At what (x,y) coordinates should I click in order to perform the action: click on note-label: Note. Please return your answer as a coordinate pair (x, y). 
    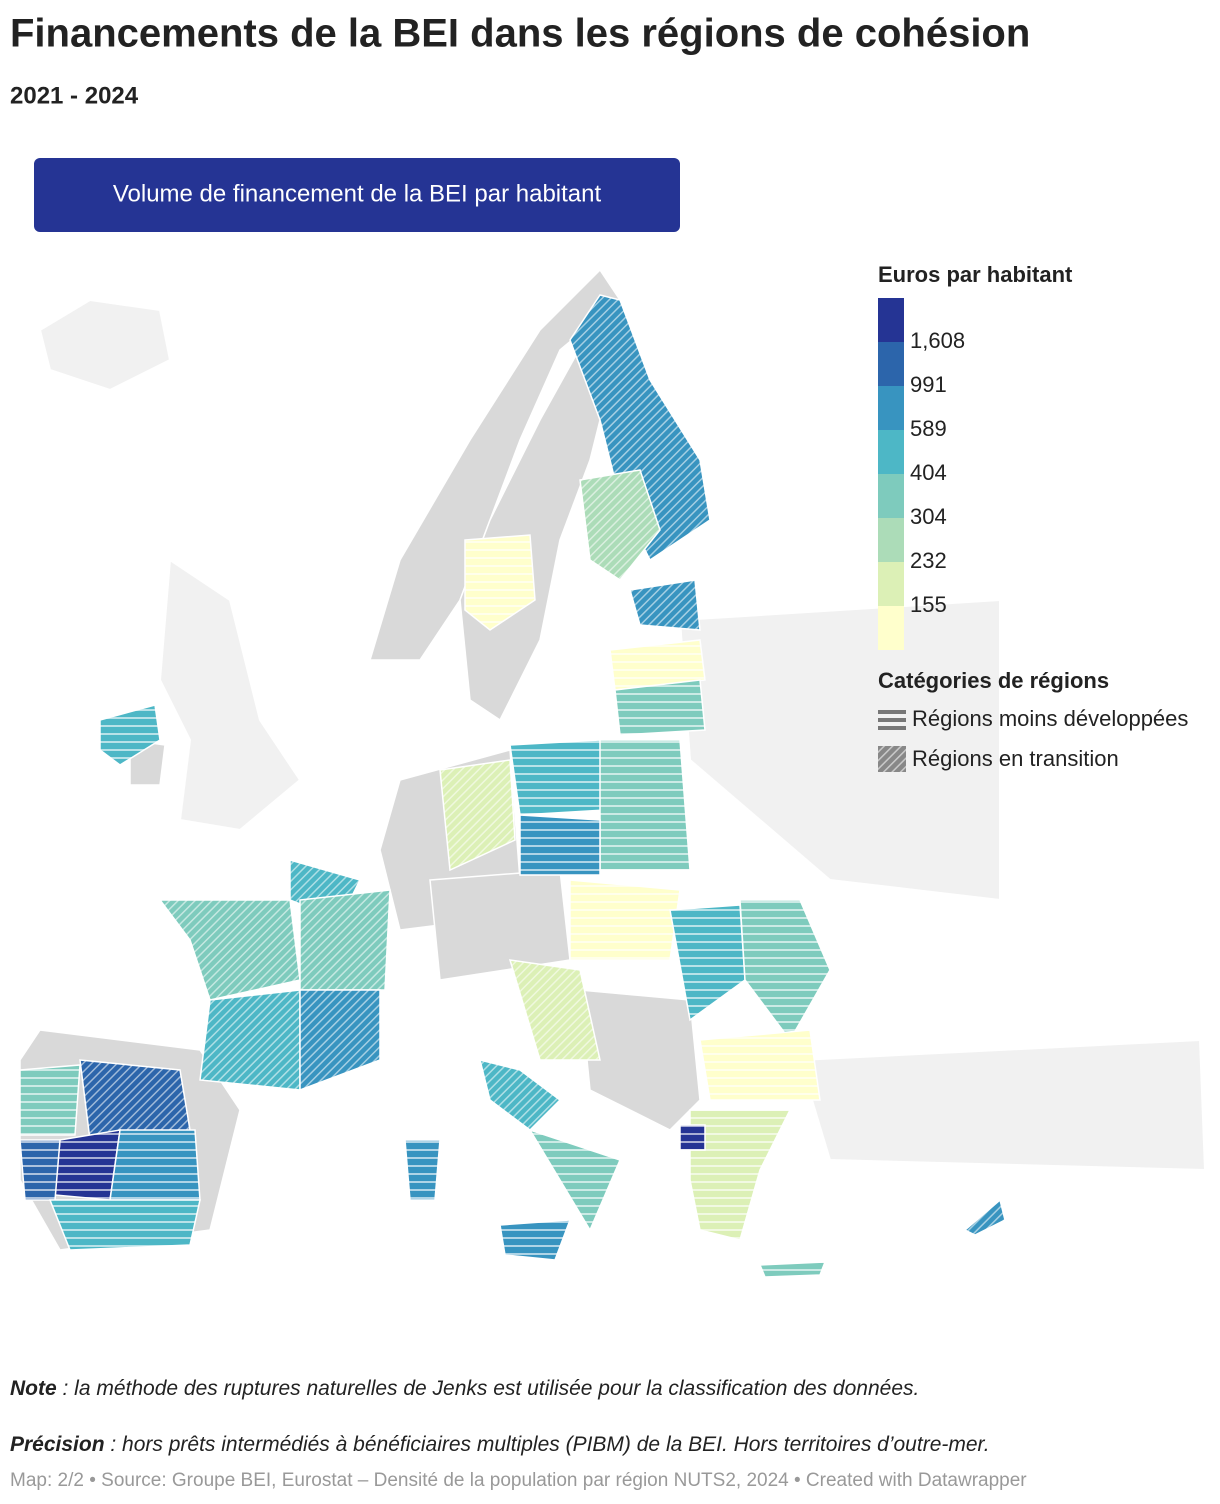
    Looking at the image, I should click on (33, 1388).